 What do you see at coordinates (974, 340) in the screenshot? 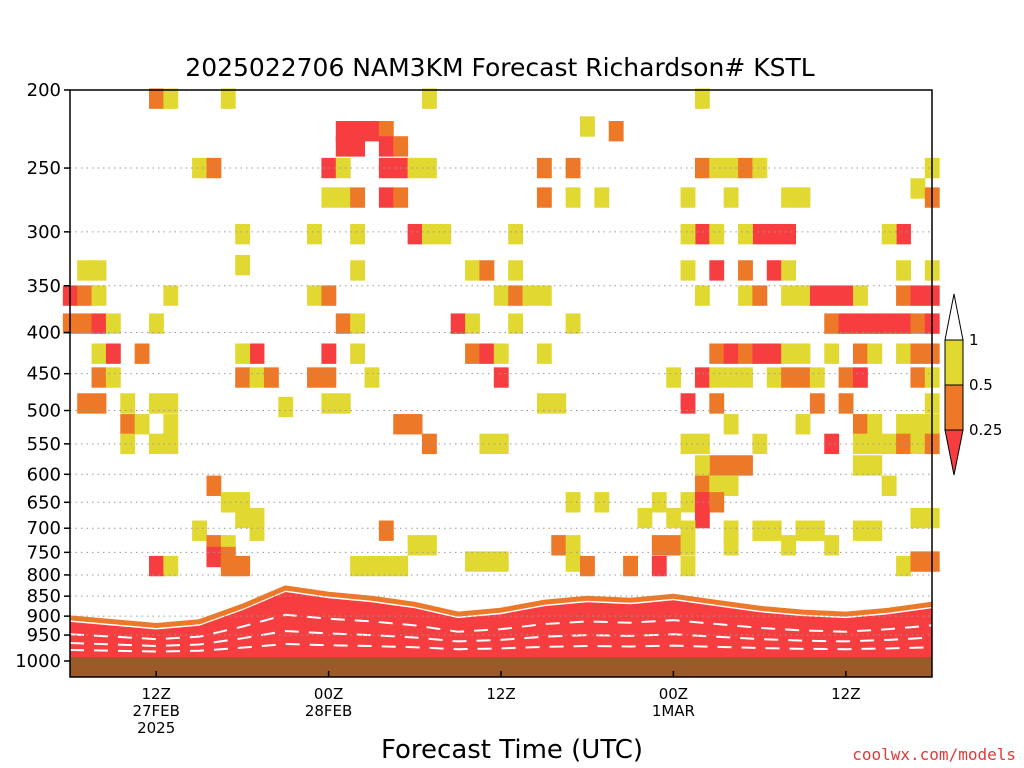
I see `legend-threshold-label: 1` at bounding box center [974, 340].